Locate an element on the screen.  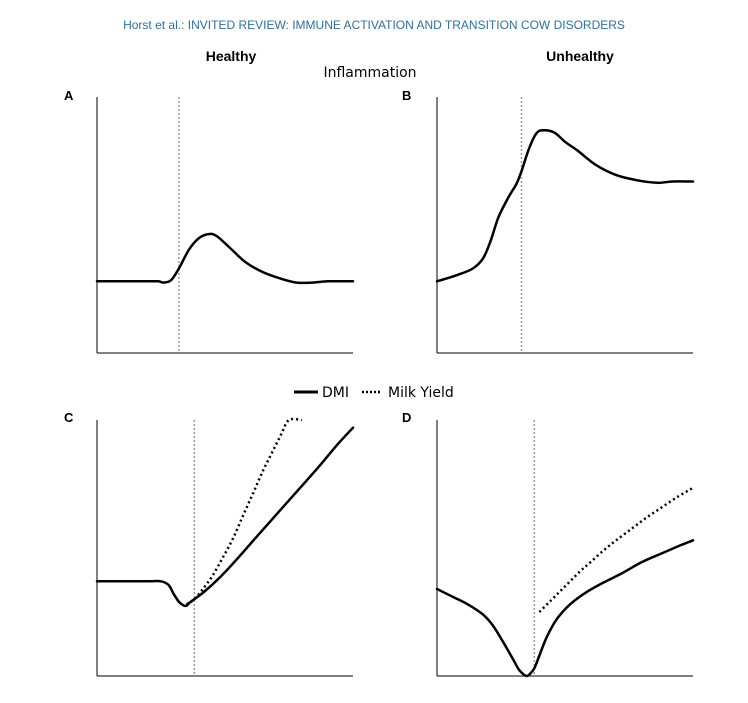
row-title-inflammation: Inflammation is located at coordinates (370, 73).